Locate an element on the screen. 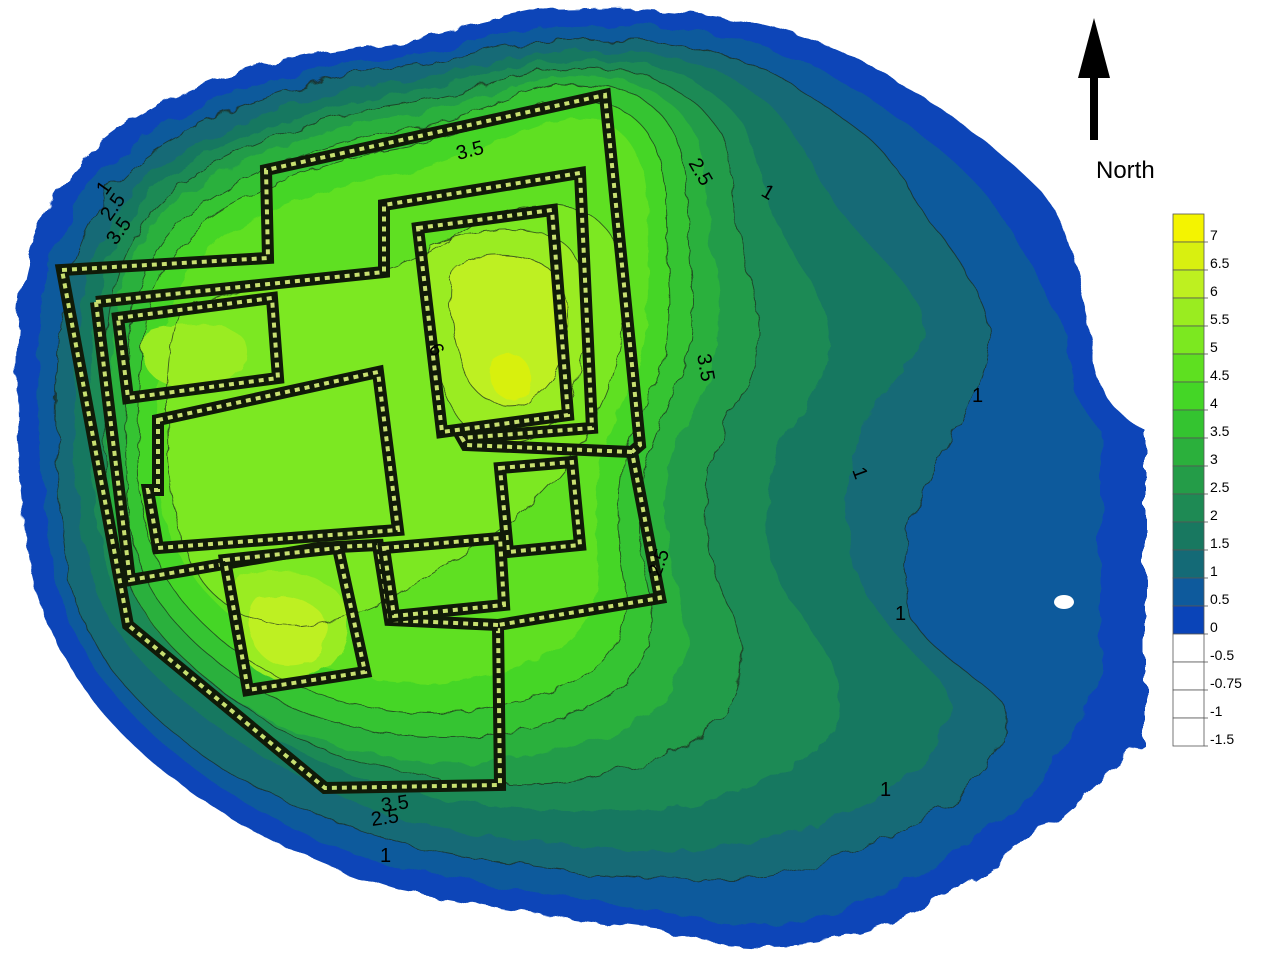 This screenshot has width=1261, height=955. legend-label: 5.5 is located at coordinates (1220, 319).